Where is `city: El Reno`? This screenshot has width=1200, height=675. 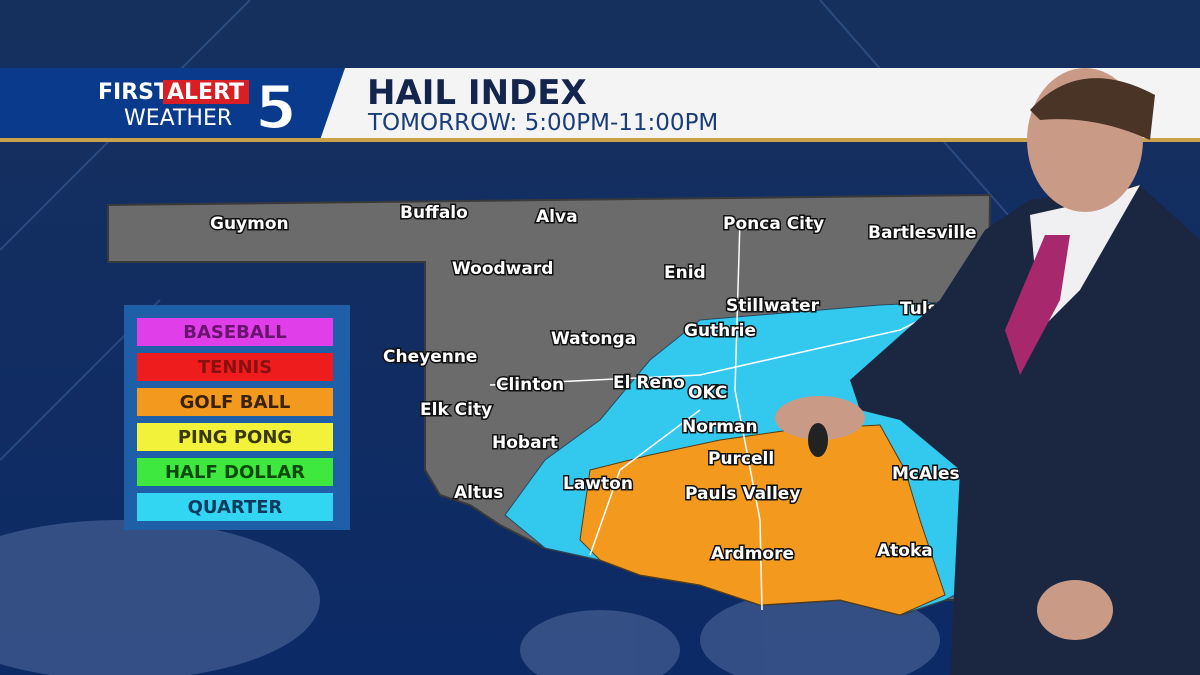
city: El Reno is located at coordinates (649, 383).